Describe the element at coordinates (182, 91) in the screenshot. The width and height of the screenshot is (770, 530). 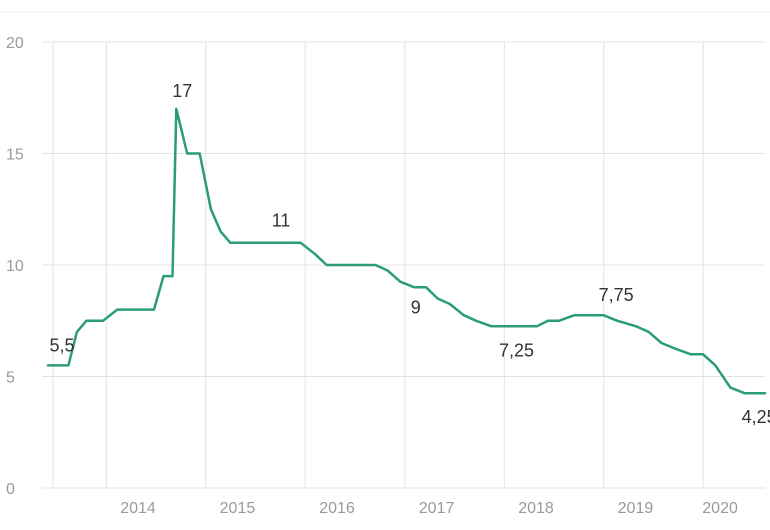
I see `data-label: 17` at that location.